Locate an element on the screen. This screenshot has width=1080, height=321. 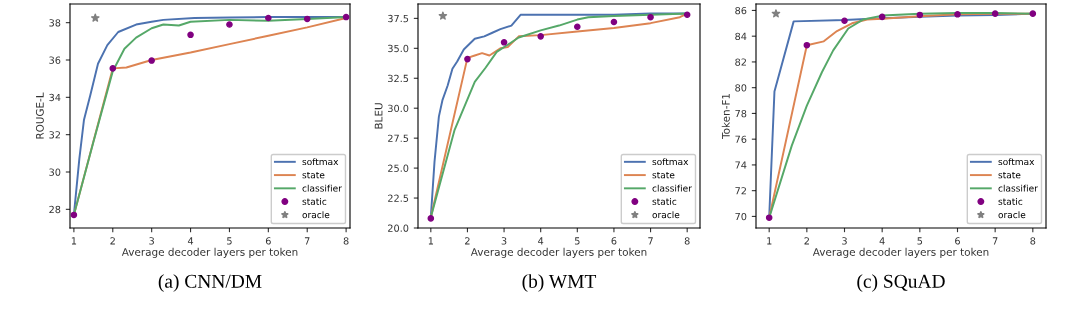
y-tick-label: 34 is located at coordinates (55, 97).